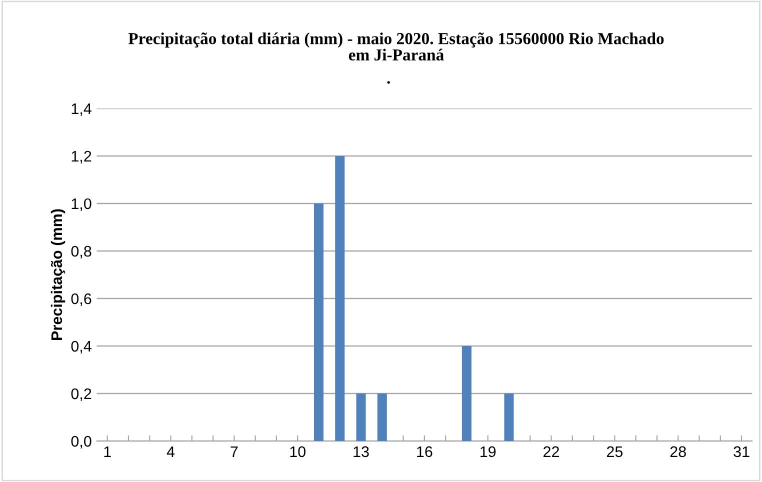 Image resolution: width=762 pixels, height=482 pixels. Describe the element at coordinates (81, 347) in the screenshot. I see `y-tick-label: 0,4` at that location.